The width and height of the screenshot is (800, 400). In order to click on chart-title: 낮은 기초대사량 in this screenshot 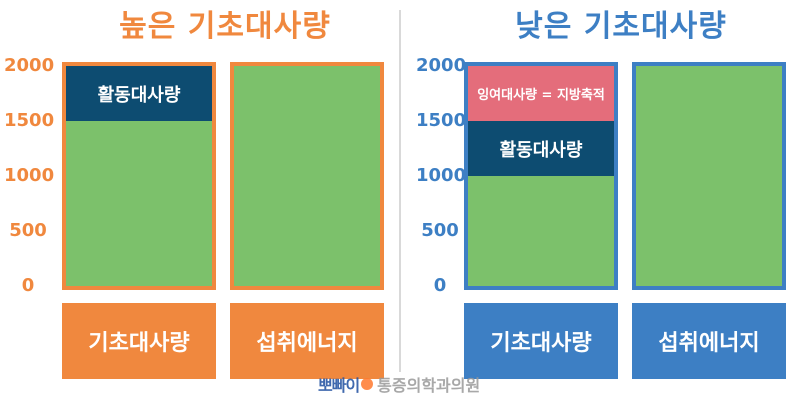, I will do `click(621, 26)`.